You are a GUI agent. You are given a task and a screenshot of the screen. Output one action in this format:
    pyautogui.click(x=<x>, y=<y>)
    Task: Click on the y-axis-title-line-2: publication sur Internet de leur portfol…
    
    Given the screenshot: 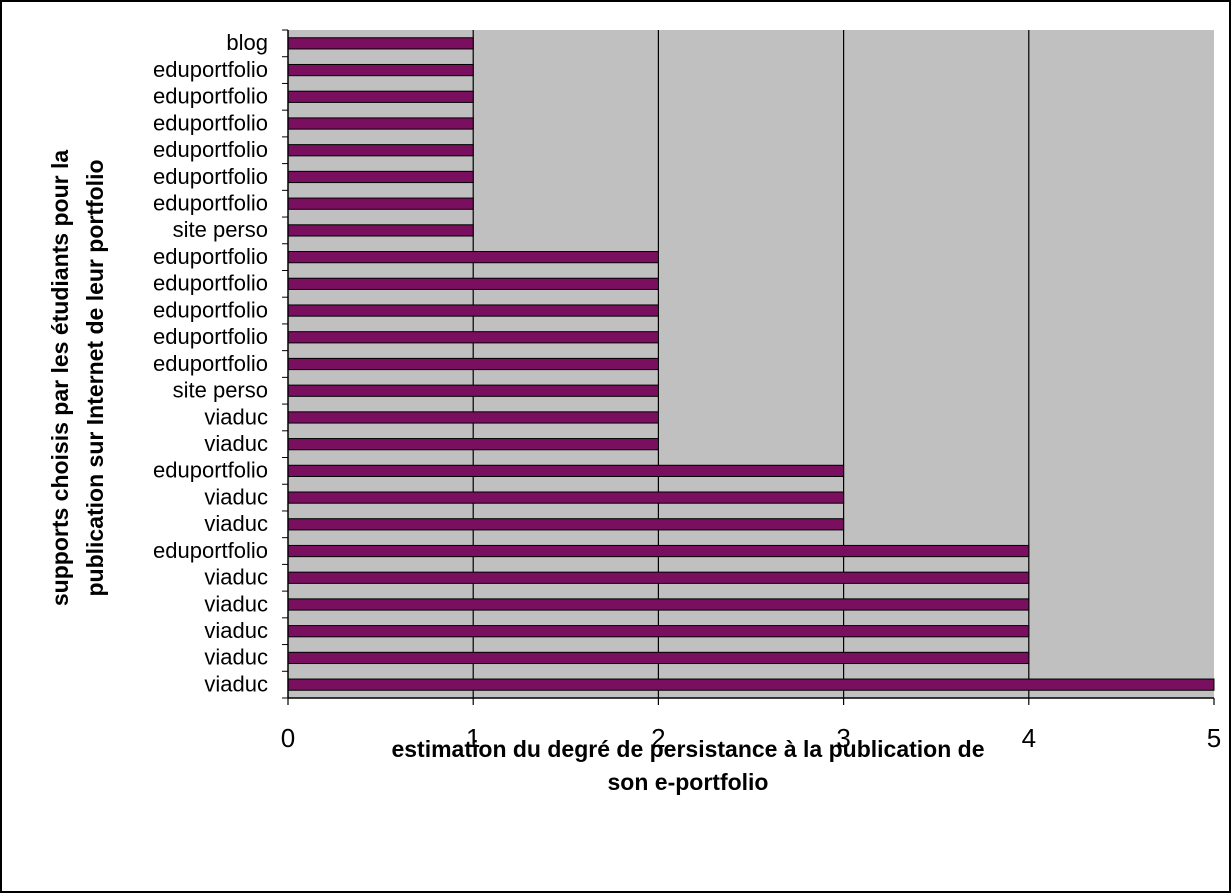 What is the action you would take?
    pyautogui.click(x=95, y=377)
    